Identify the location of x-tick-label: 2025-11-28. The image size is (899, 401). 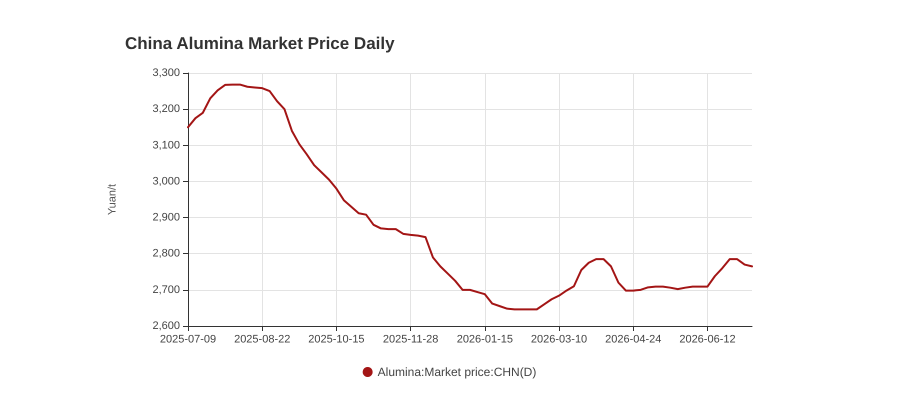
(410, 340).